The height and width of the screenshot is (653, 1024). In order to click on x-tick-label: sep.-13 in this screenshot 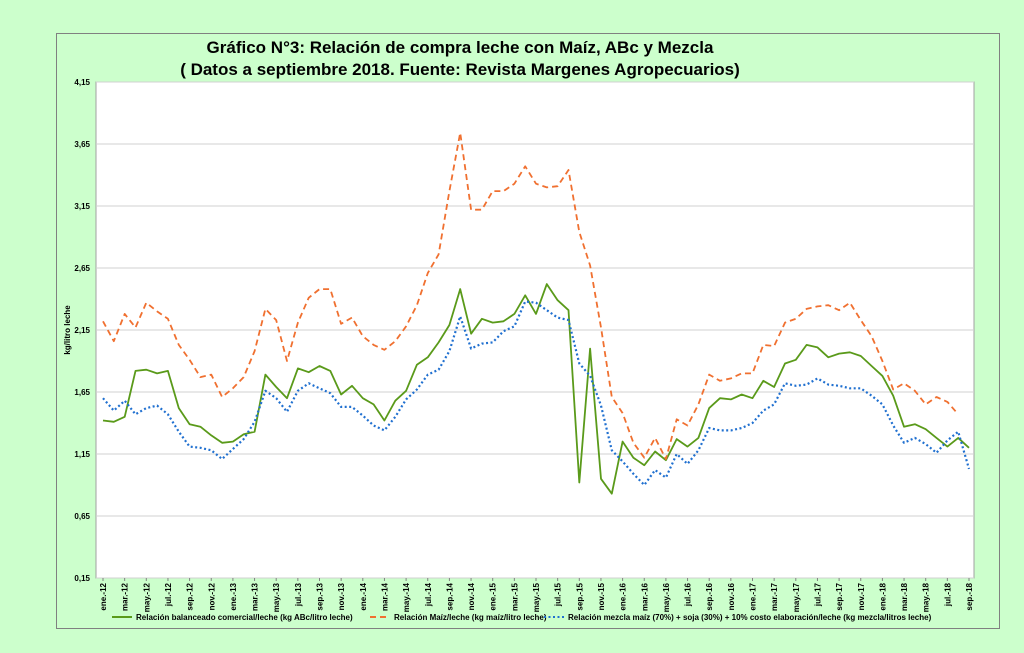, I will do `click(320, 596)`.